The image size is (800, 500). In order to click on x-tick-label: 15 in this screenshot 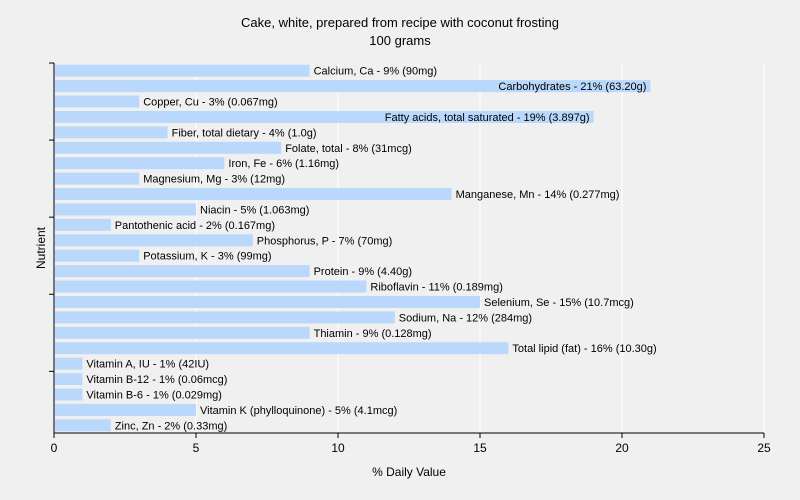, I will do `click(480, 448)`.